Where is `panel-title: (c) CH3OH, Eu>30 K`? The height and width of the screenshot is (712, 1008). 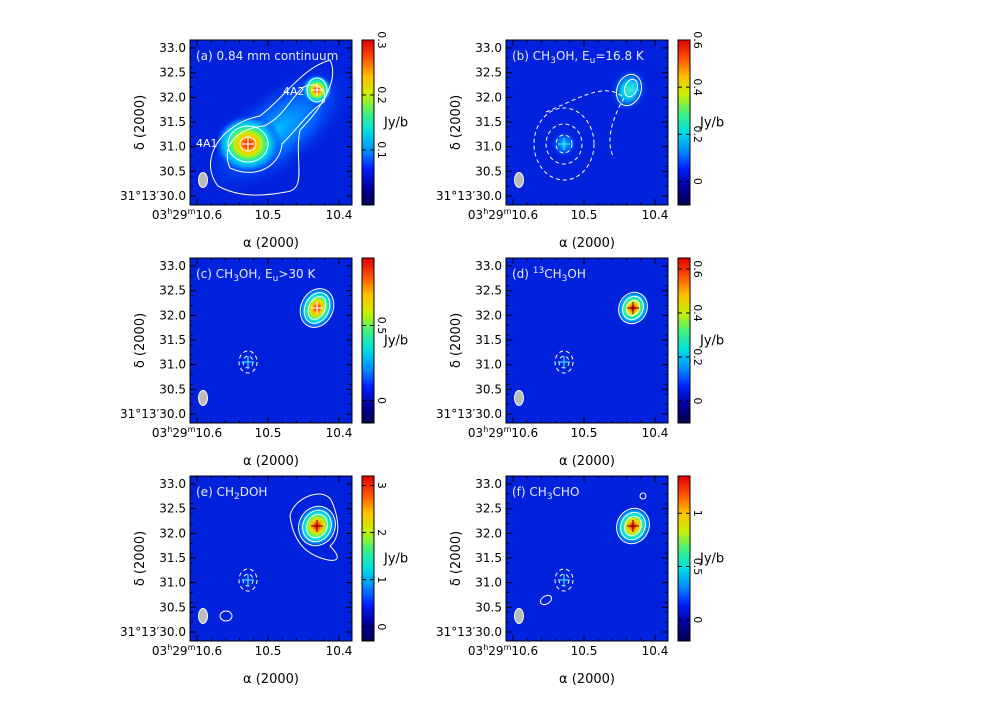 panel-title: (c) CH3OH, Eu>30 K is located at coordinates (256, 275).